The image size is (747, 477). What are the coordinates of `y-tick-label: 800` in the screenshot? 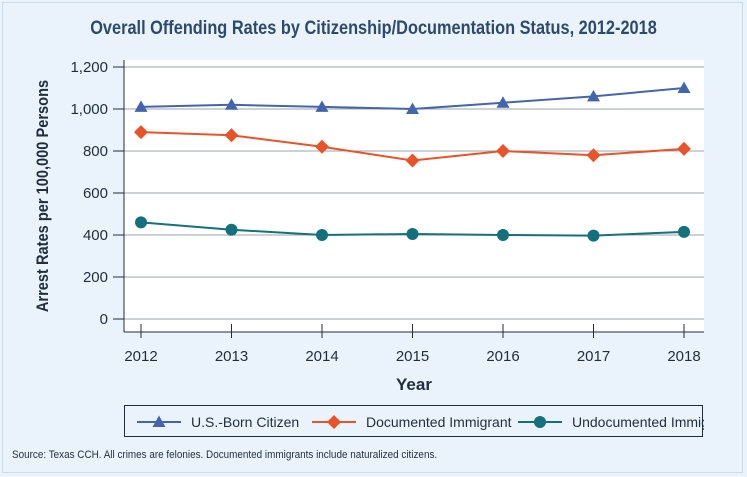 It's located at (95, 151).